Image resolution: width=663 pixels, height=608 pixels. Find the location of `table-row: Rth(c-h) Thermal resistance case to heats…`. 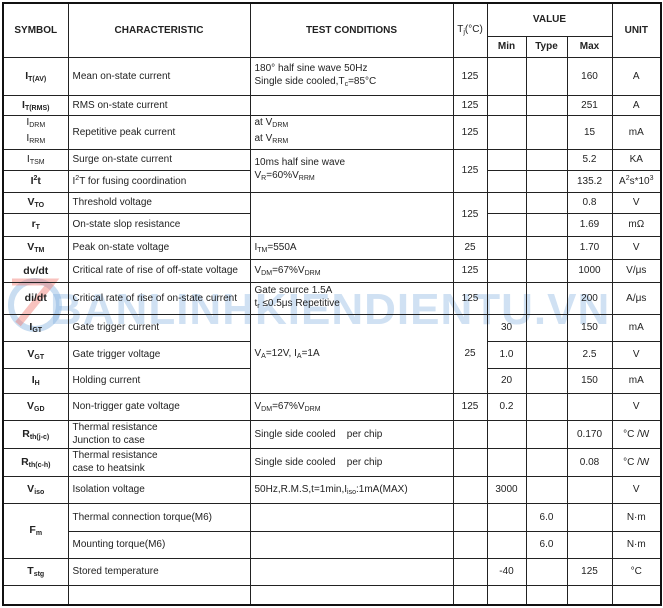

table-row: Rth(c-h) Thermal resistance case to heats… is located at coordinates (332, 462).